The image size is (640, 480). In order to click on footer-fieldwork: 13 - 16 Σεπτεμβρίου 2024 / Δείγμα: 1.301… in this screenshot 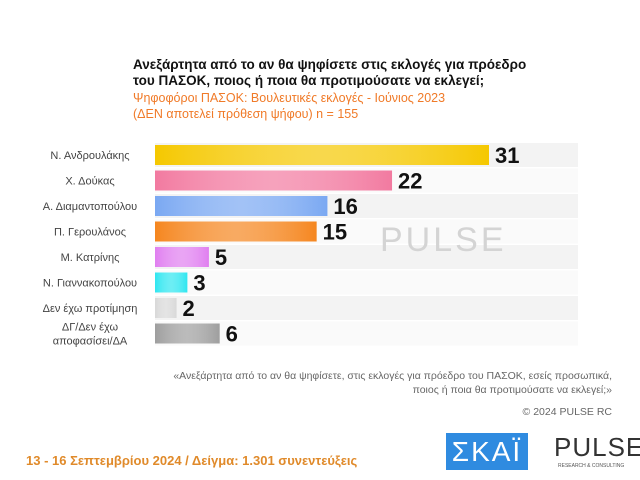, I will do `click(192, 460)`.